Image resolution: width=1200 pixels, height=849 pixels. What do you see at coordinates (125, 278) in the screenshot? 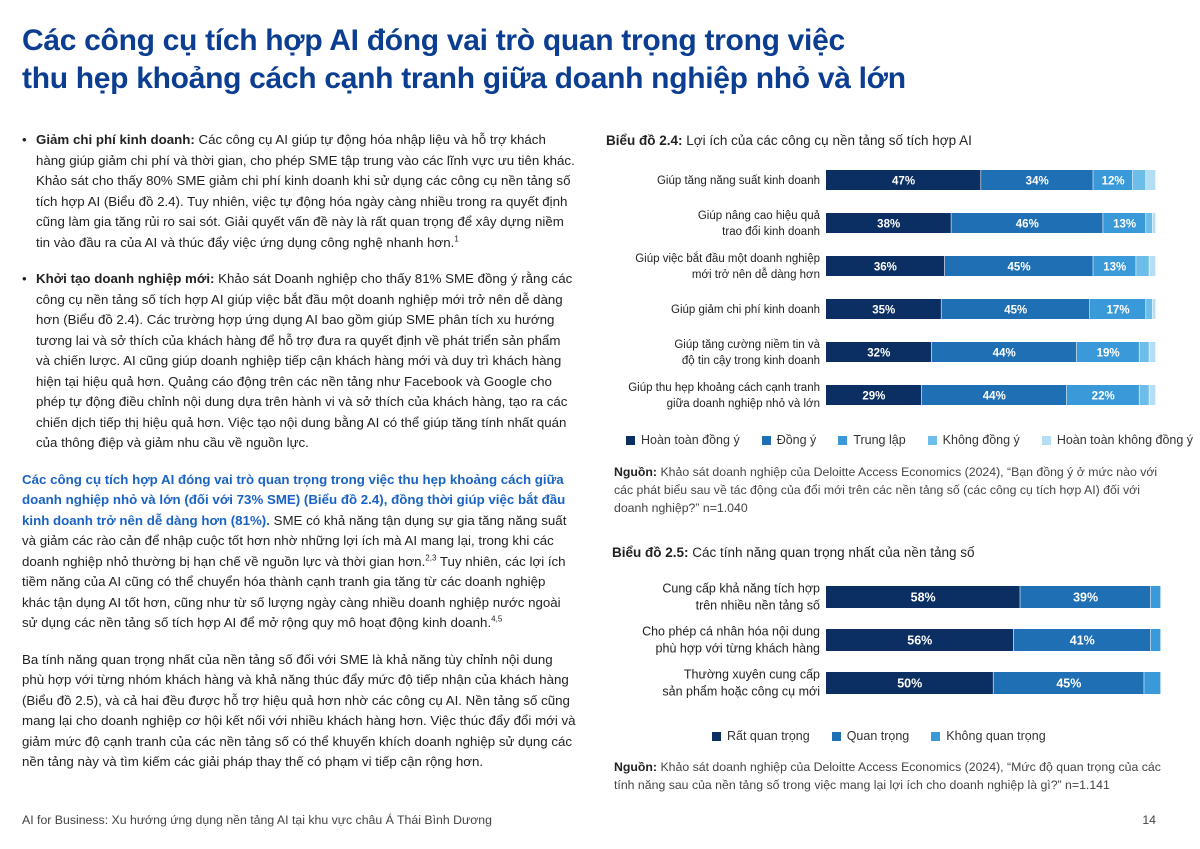
I see `bullet-2-heading: Khởi tạo doanh nghiệp mới:` at bounding box center [125, 278].